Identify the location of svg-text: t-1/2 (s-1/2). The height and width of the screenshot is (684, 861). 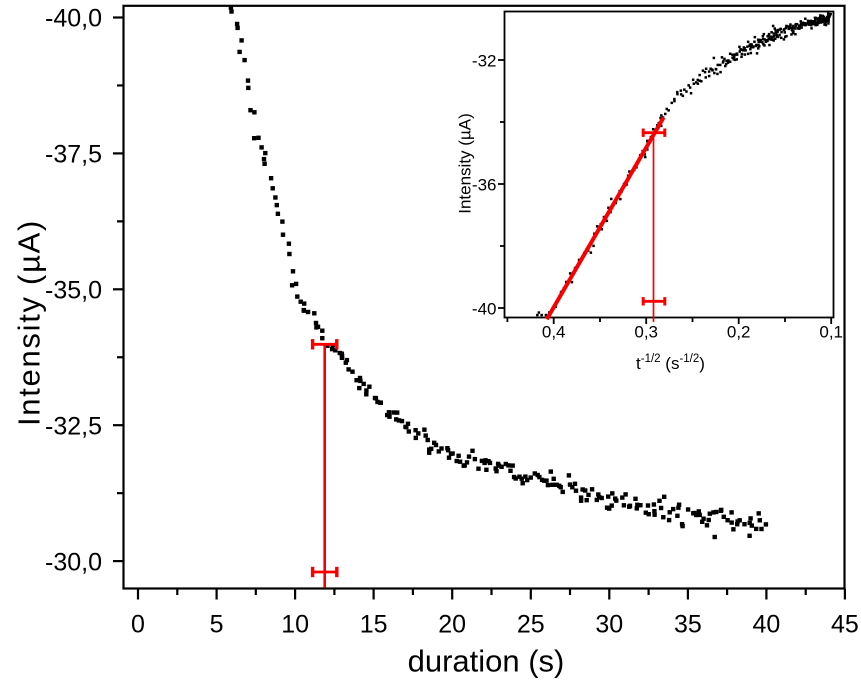
(670, 363).